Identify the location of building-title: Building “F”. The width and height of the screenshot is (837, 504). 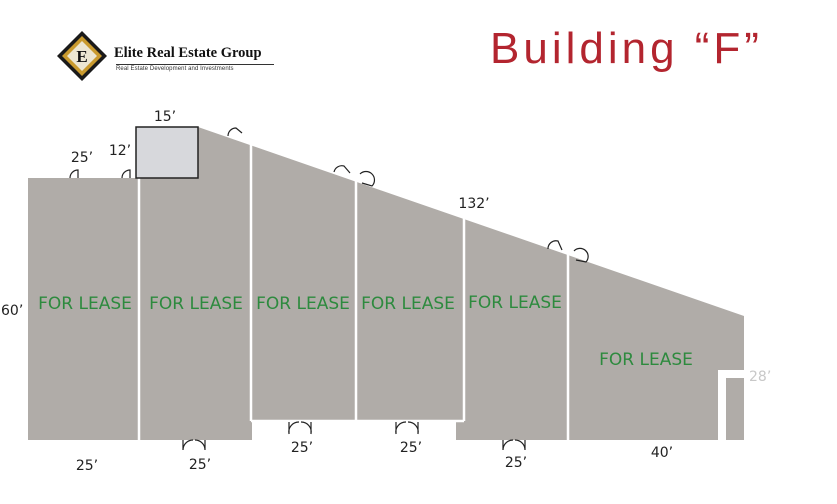
(626, 48).